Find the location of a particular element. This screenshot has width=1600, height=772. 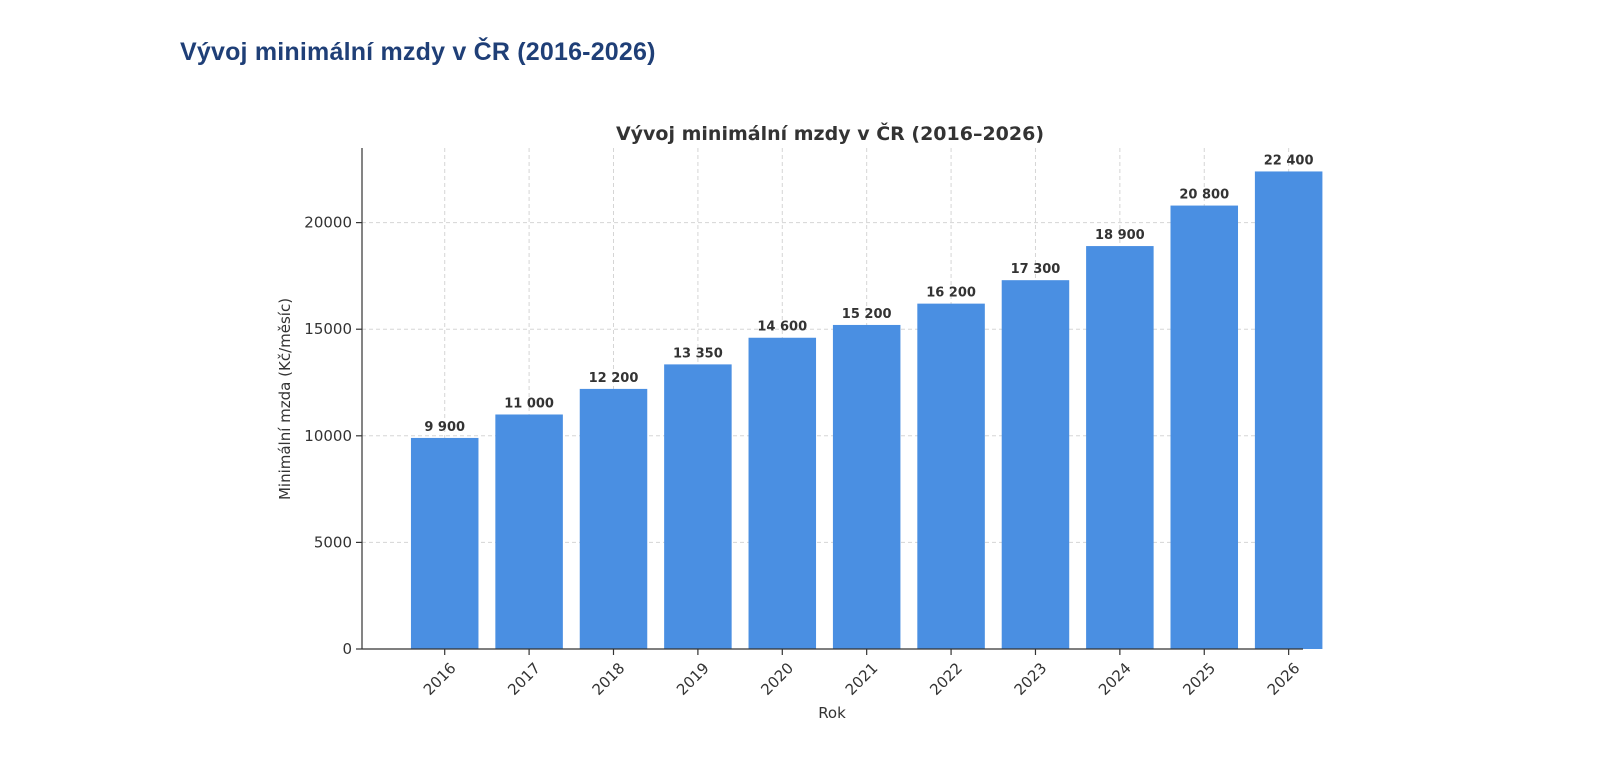

bar-2017 is located at coordinates (529, 531).